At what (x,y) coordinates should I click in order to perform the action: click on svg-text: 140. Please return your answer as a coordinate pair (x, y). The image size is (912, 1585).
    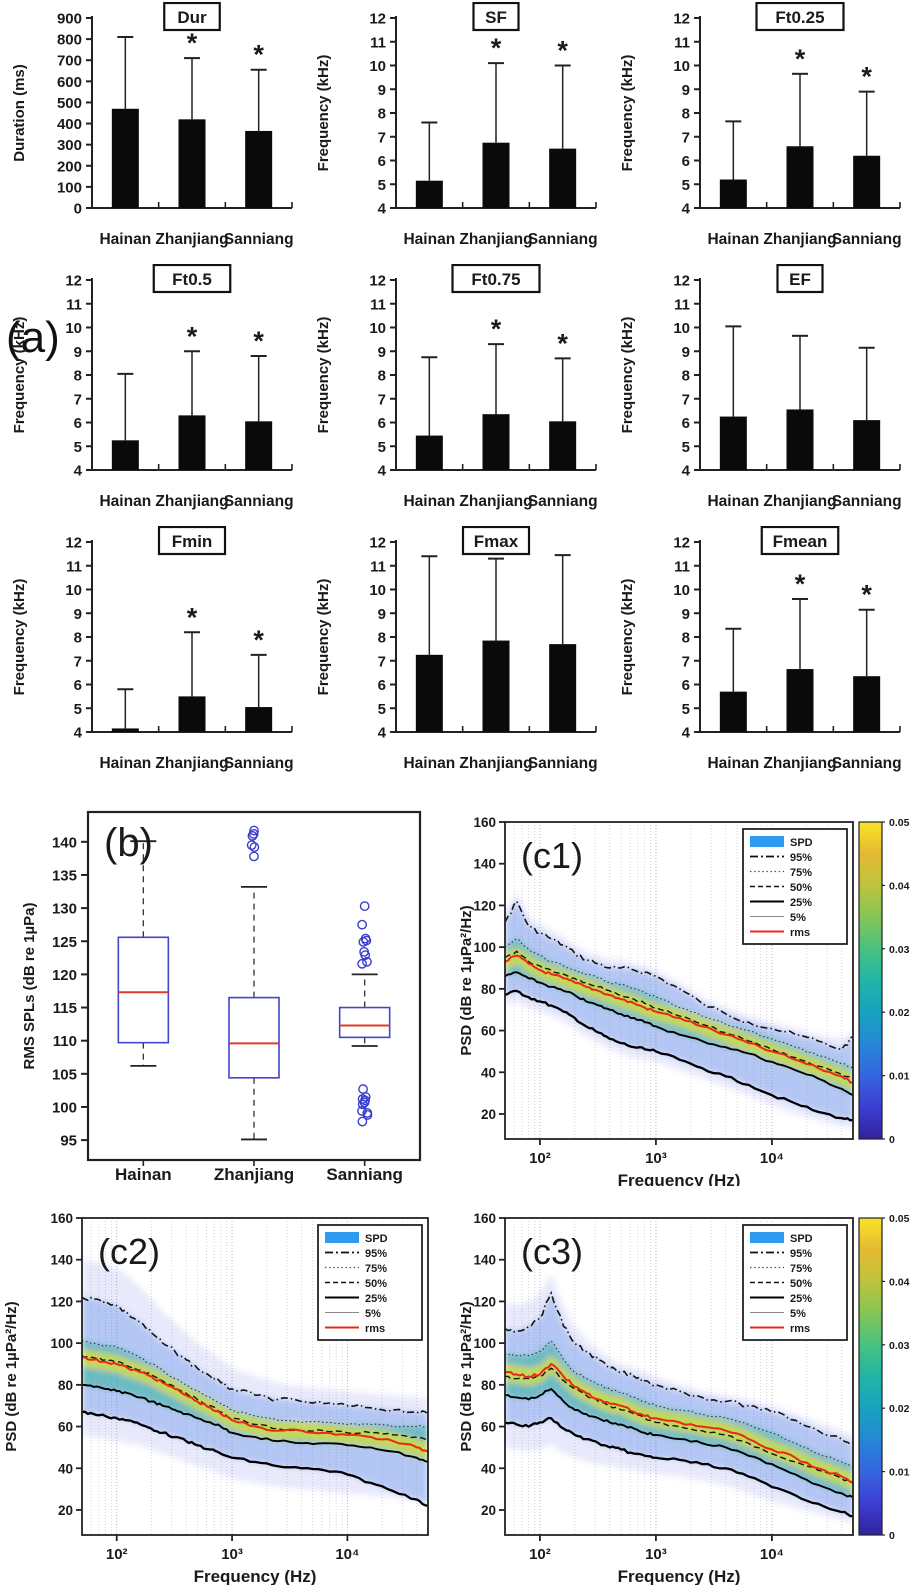
    Looking at the image, I should click on (484, 1260).